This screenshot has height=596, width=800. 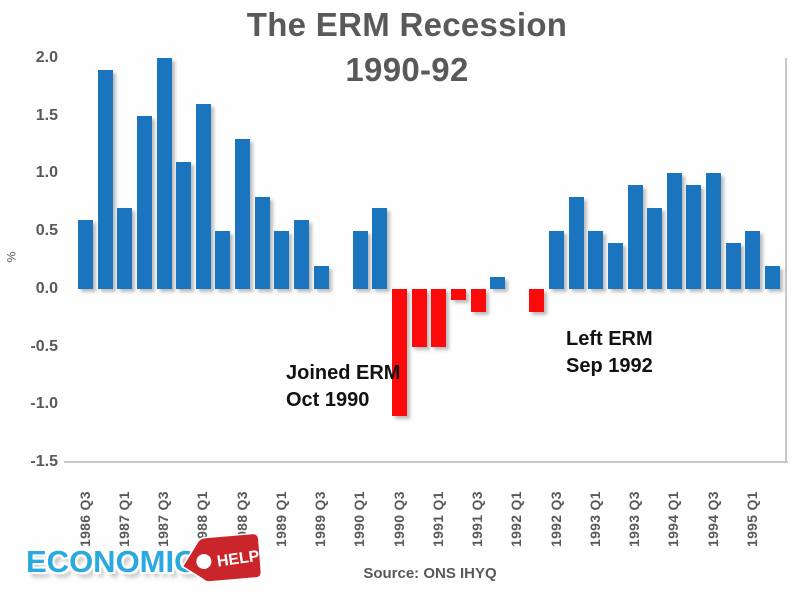 What do you see at coordinates (673, 519) in the screenshot?
I see `x-tick-1994-q1: 1994 Q1` at bounding box center [673, 519].